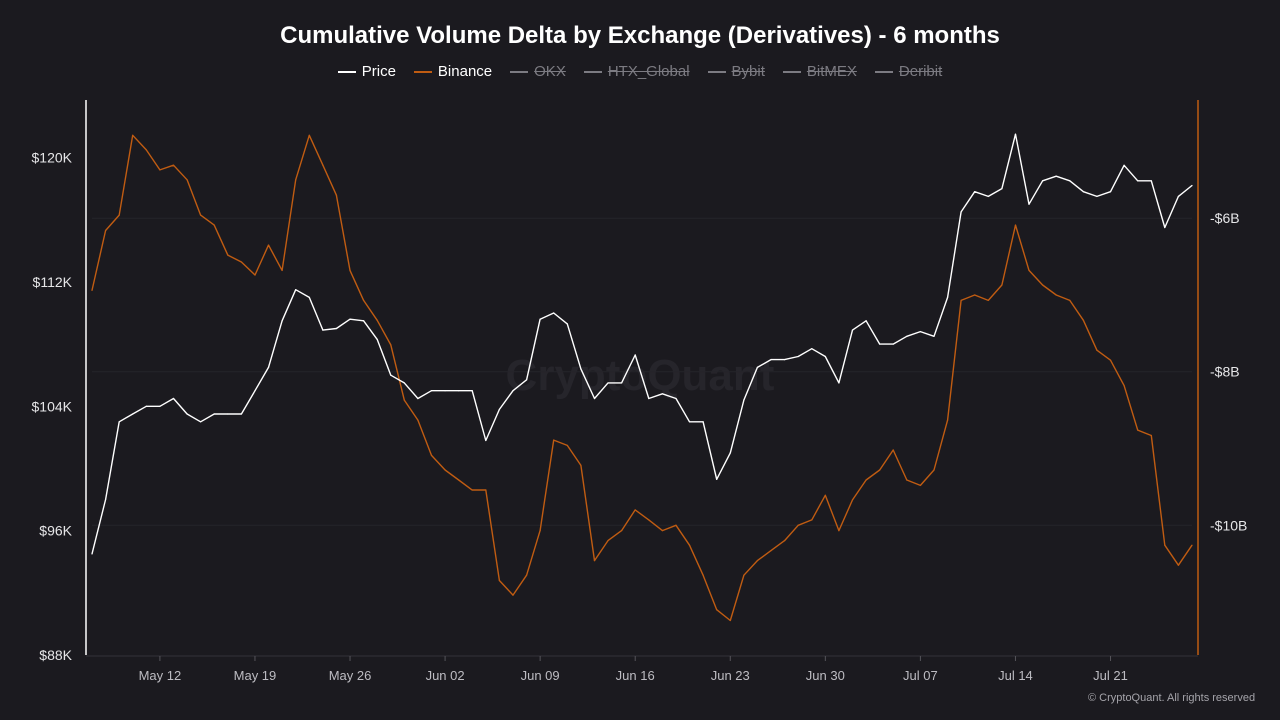 The height and width of the screenshot is (720, 1280). Describe the element at coordinates (1225, 218) in the screenshot. I see `y-right-tick-label: -$6B` at that location.